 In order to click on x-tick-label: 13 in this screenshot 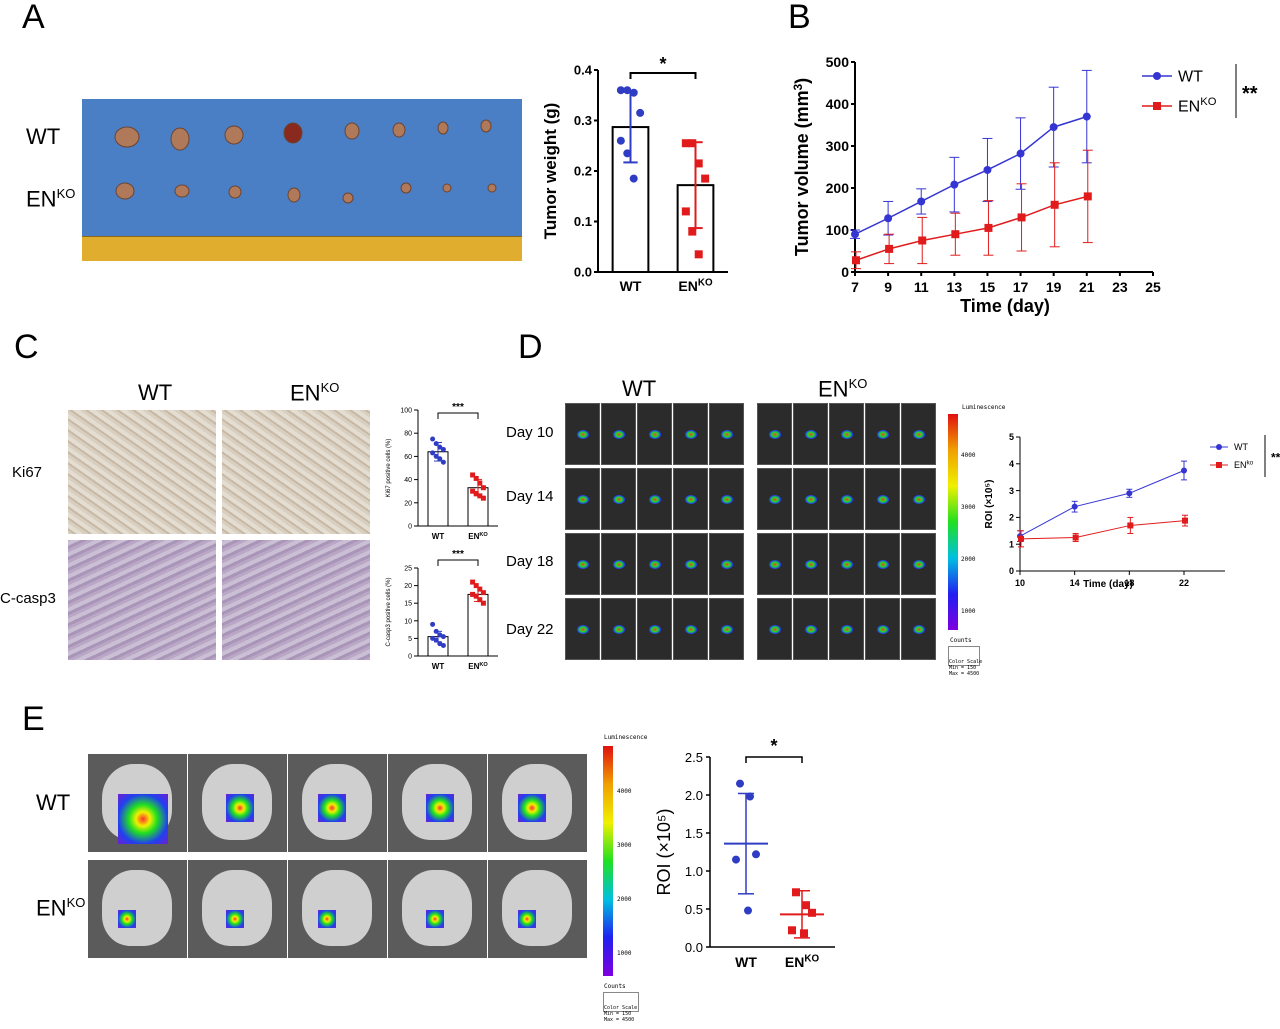, I will do `click(955, 287)`.